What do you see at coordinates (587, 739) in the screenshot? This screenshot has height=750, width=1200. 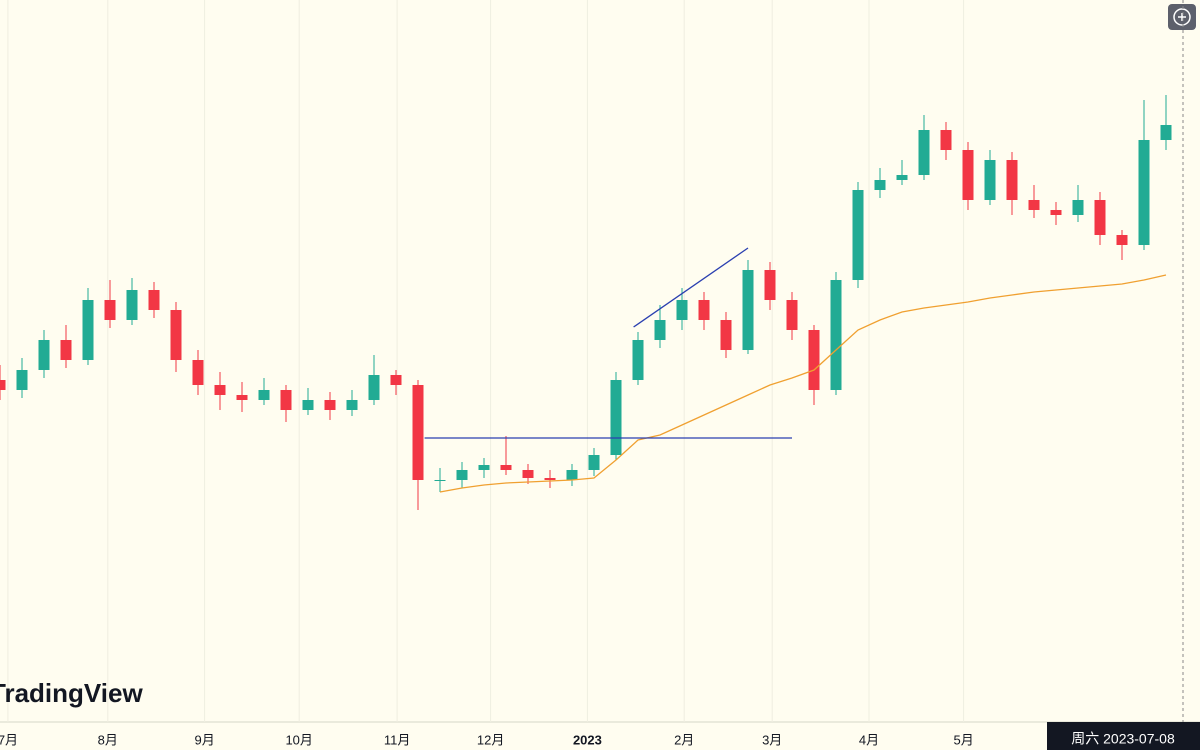 I see `x-tick-label: 2023` at bounding box center [587, 739].